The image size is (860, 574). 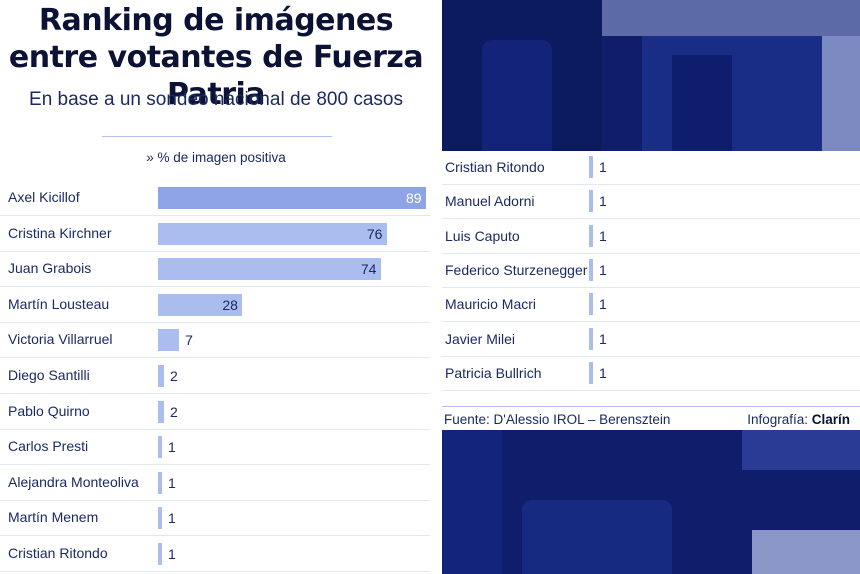 What do you see at coordinates (217, 136) in the screenshot?
I see `title-divider` at bounding box center [217, 136].